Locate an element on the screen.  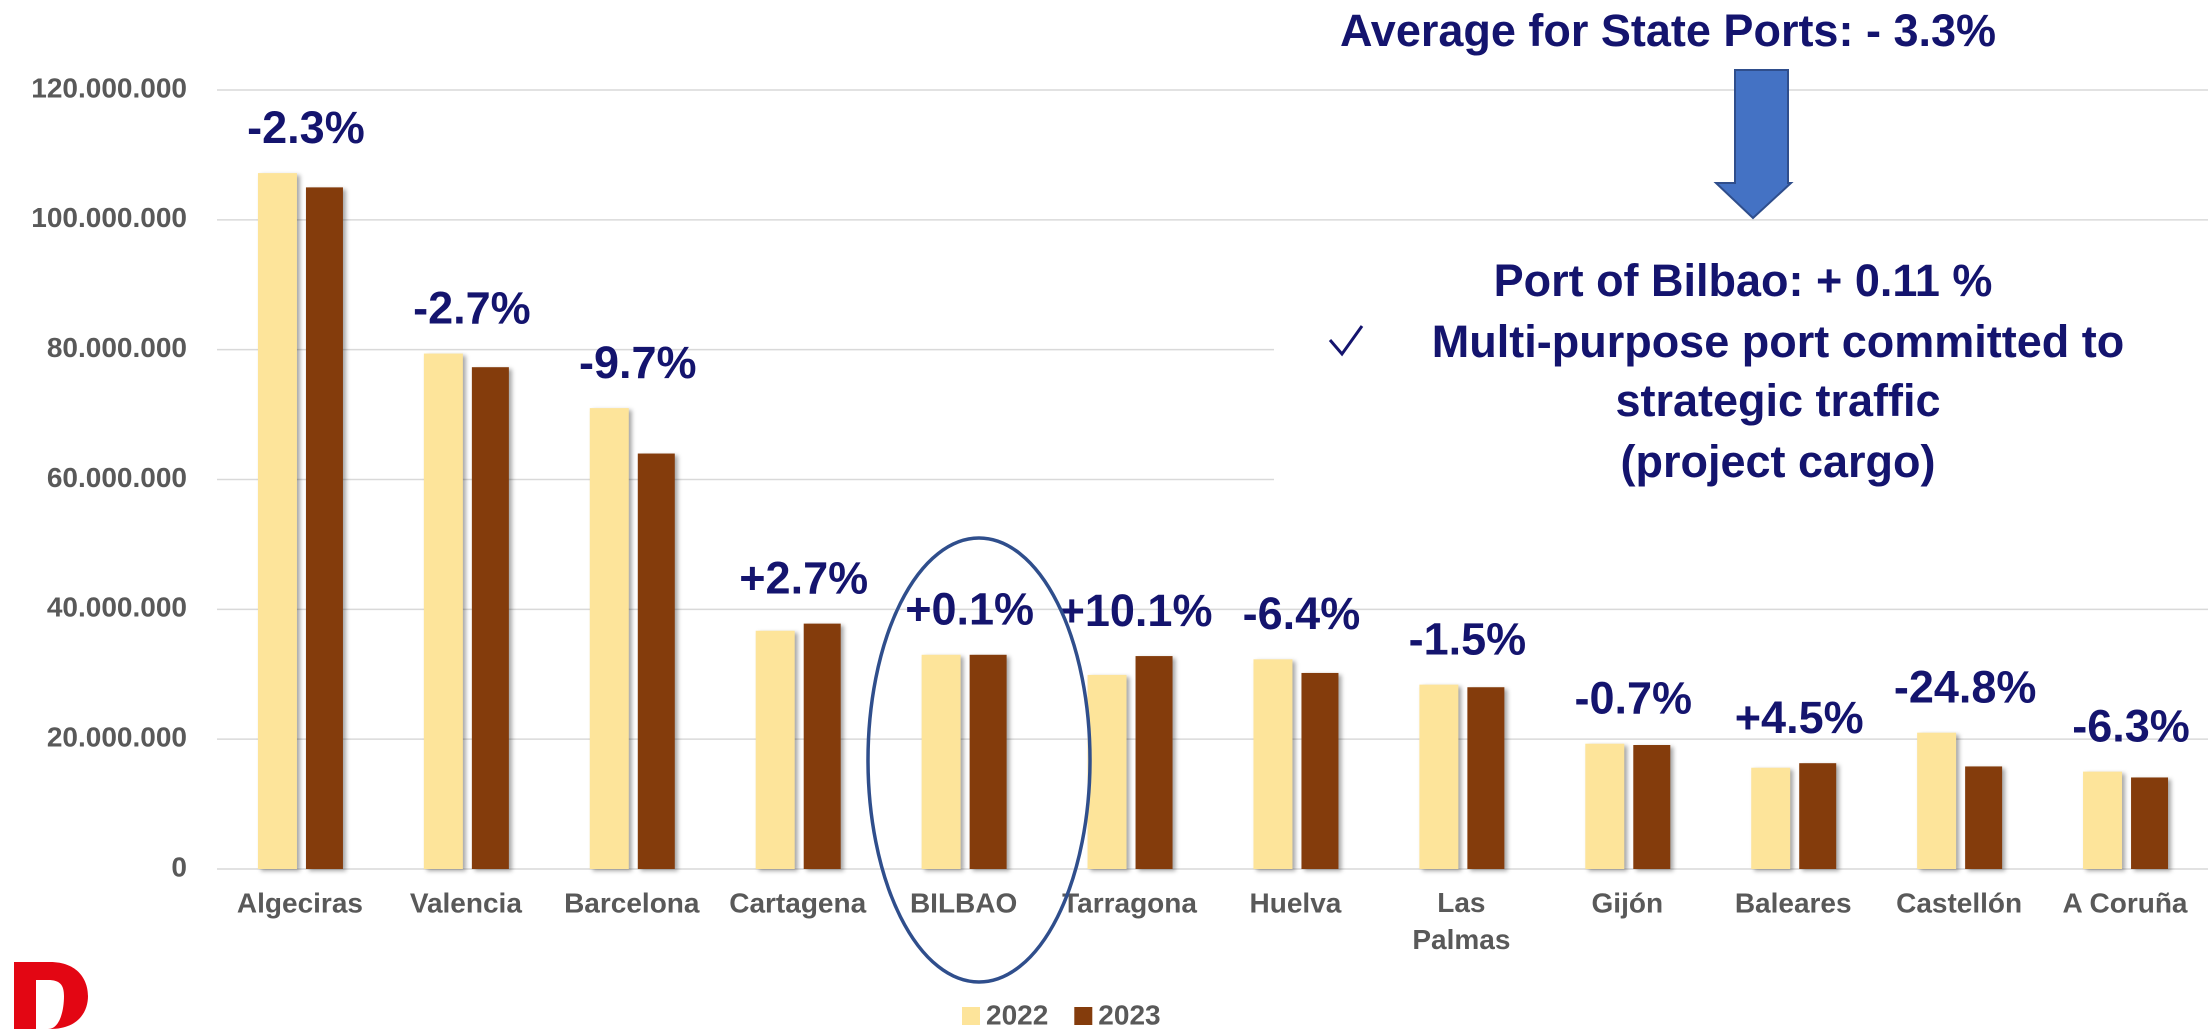
x-tick-label: Algeciras is located at coordinates (300, 902).